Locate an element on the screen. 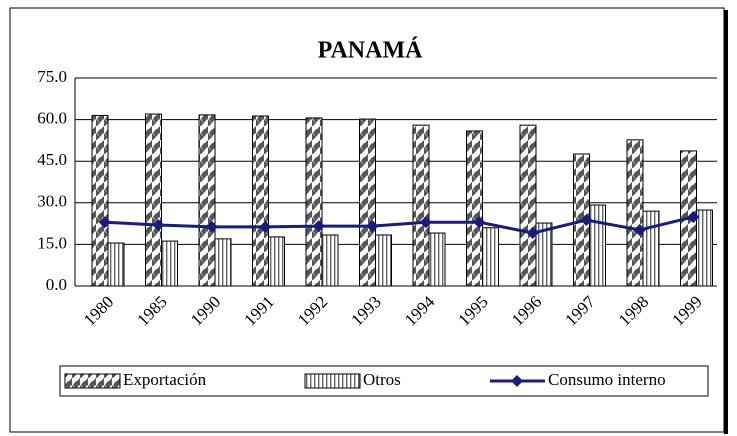 The image size is (737, 436). line is located at coordinates (399, 225).